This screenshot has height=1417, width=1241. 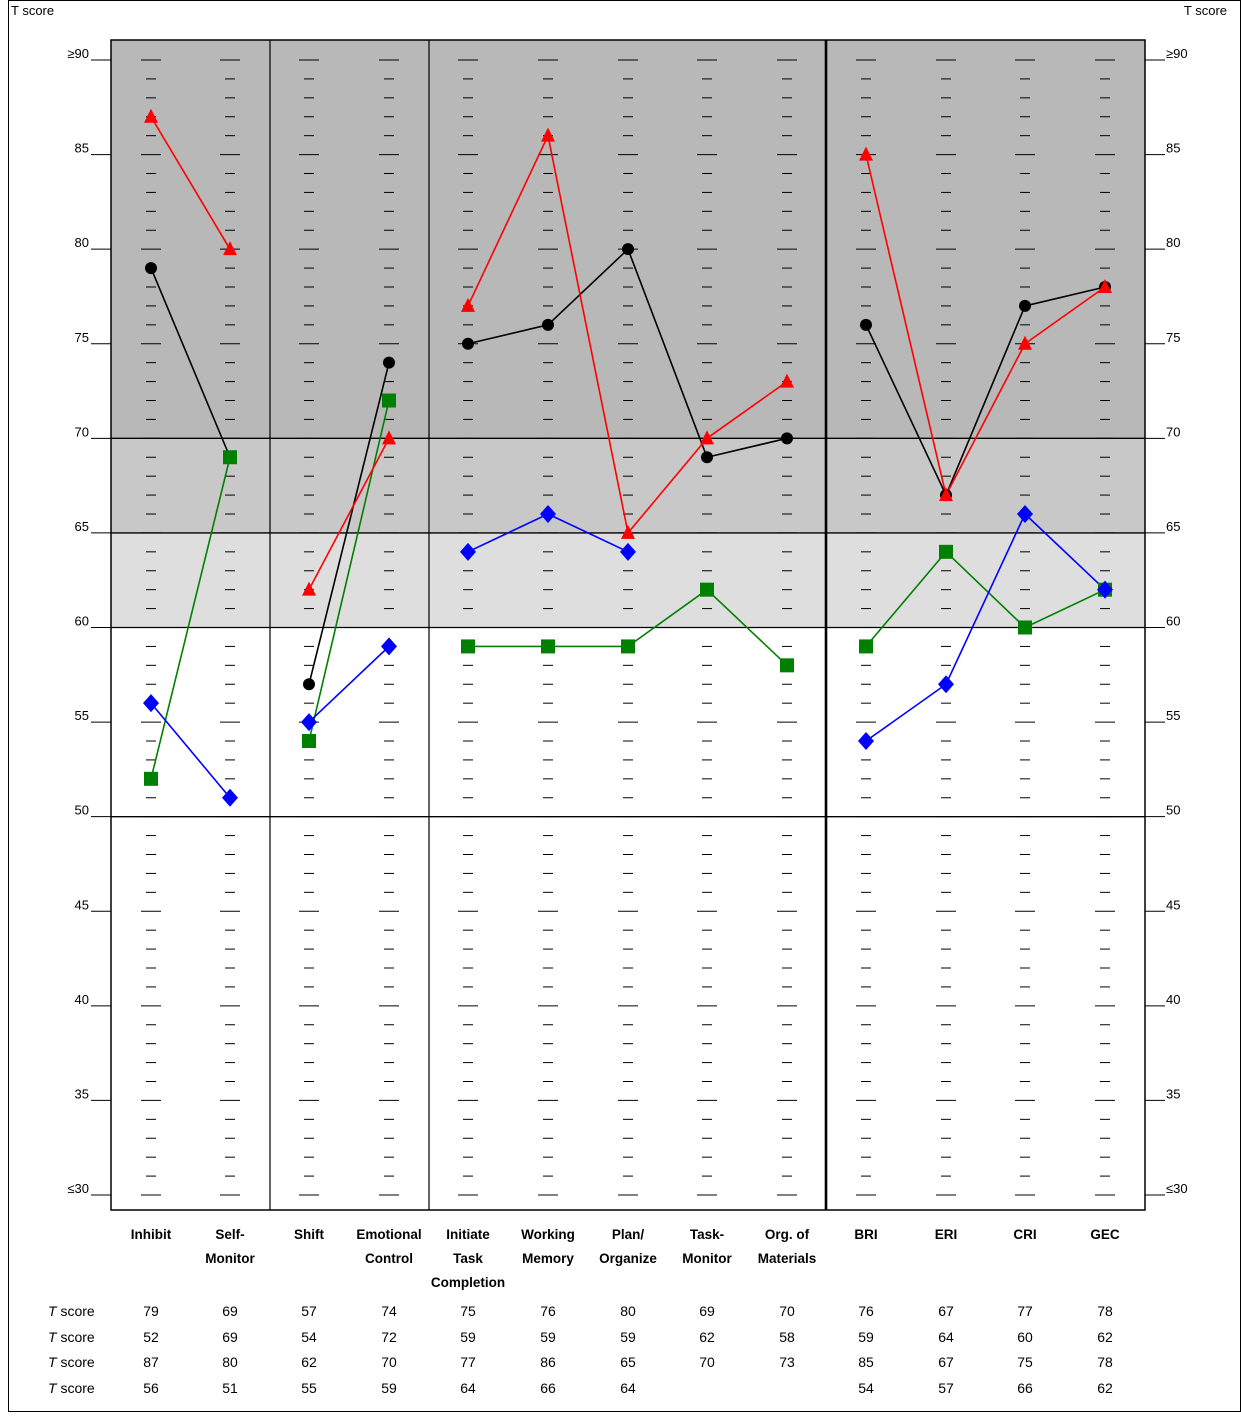 What do you see at coordinates (468, 1234) in the screenshot?
I see `category-label: Initiate` at bounding box center [468, 1234].